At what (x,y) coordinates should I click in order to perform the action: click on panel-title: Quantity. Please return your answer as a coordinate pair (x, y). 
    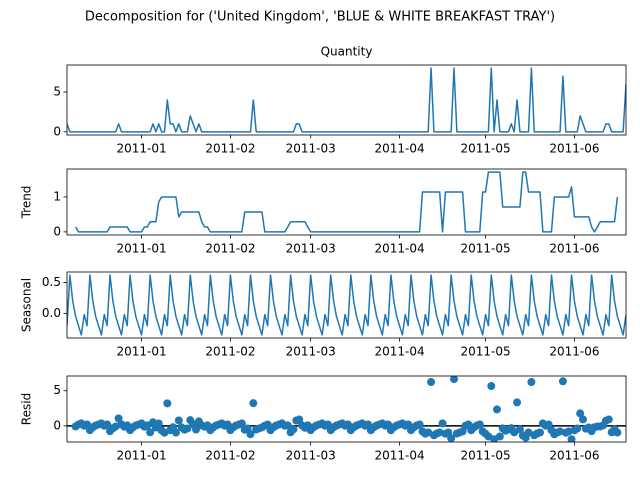
    Looking at the image, I should click on (347, 52).